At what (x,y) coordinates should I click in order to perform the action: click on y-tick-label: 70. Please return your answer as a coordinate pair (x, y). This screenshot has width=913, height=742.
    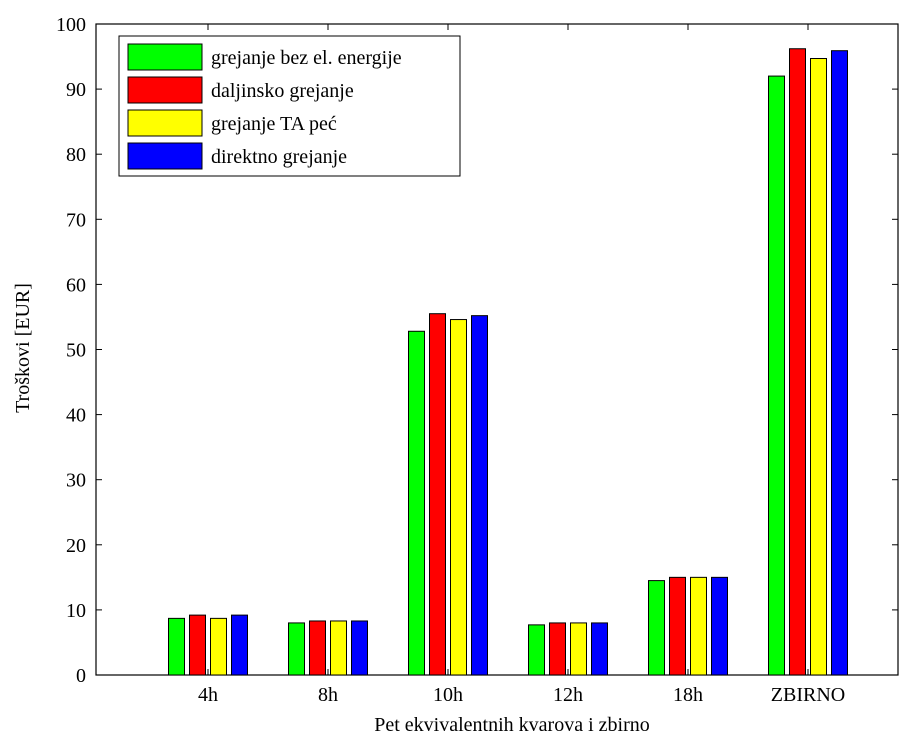
    Looking at the image, I should click on (76, 220).